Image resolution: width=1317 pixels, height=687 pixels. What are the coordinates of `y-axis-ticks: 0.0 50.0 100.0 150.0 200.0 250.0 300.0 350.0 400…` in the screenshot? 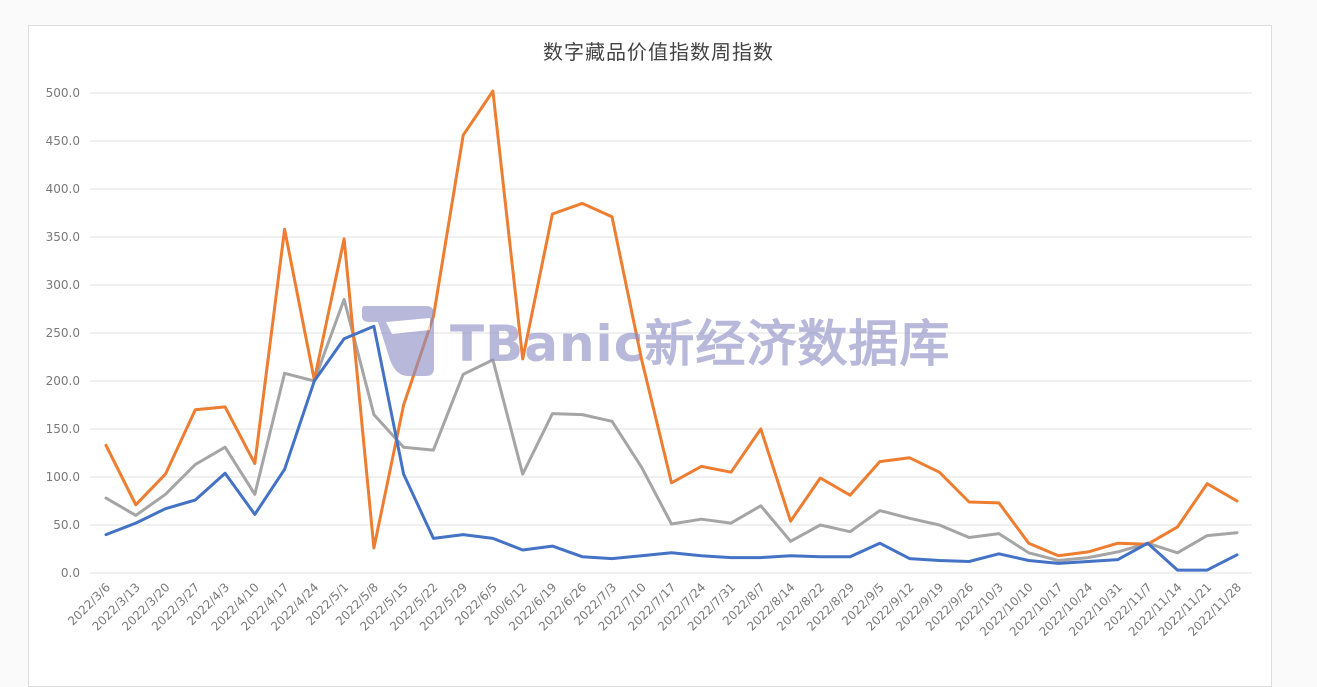 It's located at (63, 333).